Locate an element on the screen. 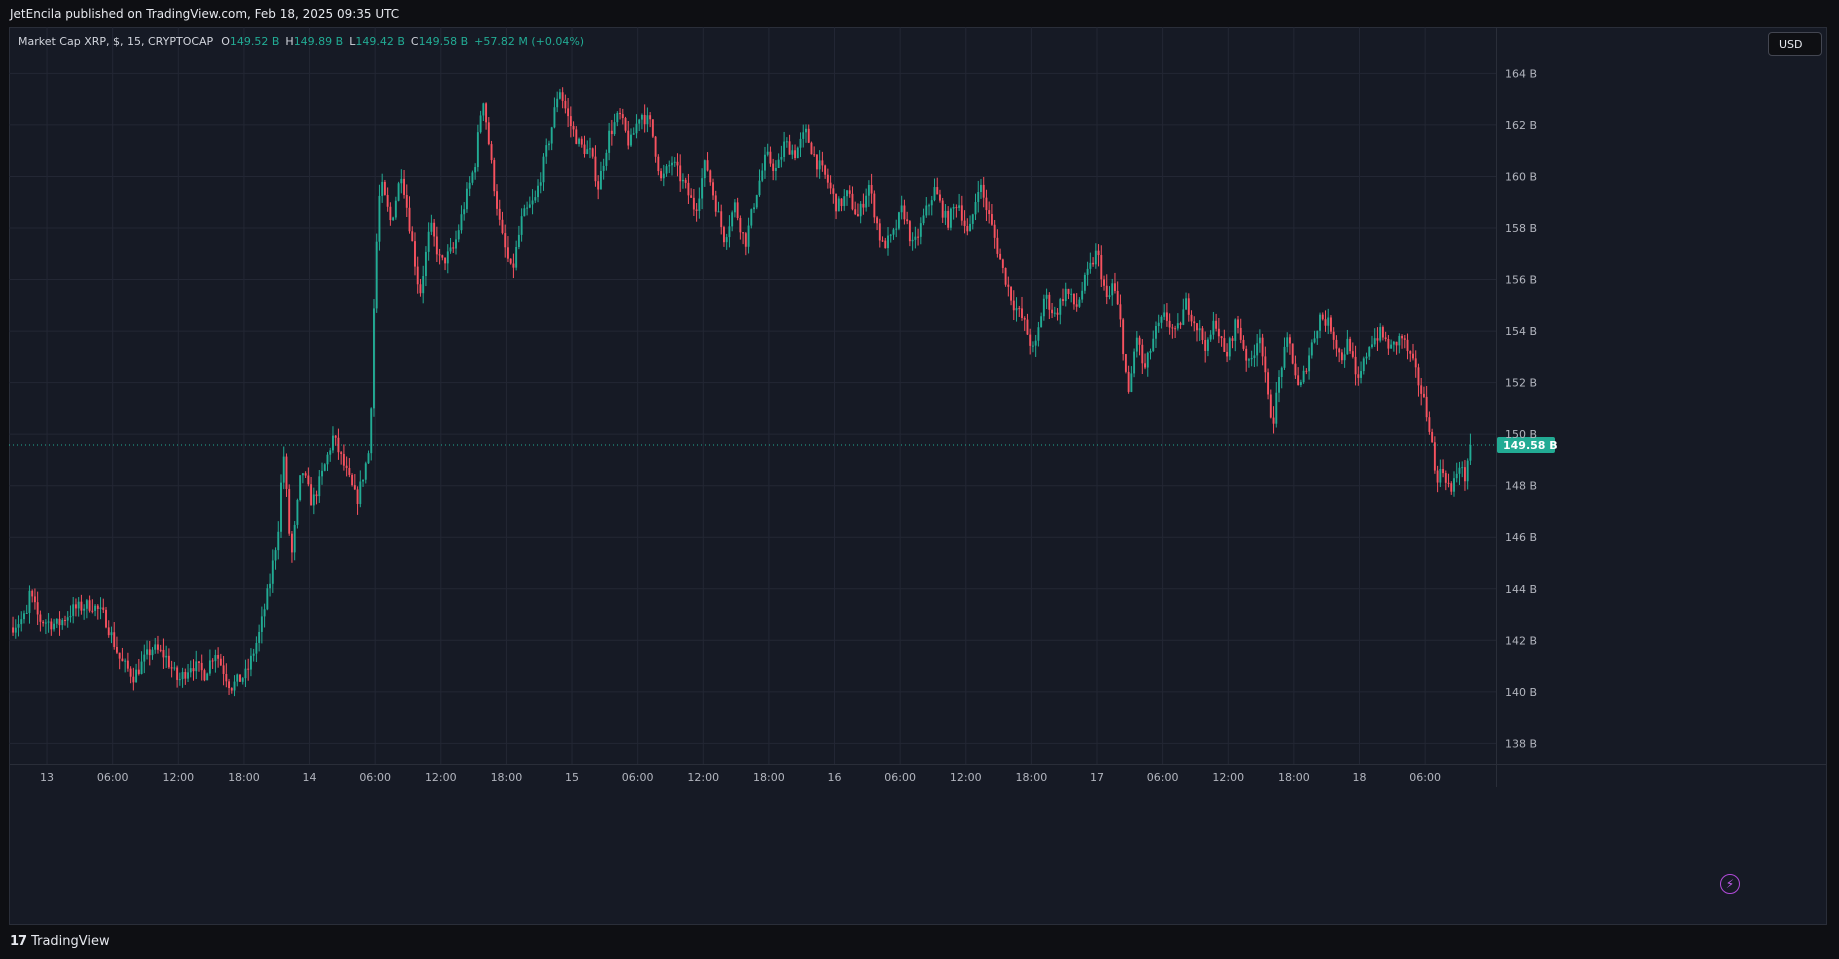 Image resolution: width=1839 pixels, height=959 pixels. currency-button: USD is located at coordinates (1795, 44).